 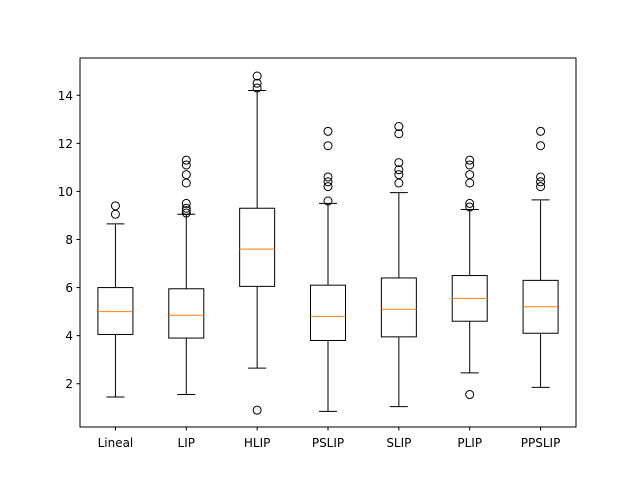 What do you see at coordinates (116, 443) in the screenshot?
I see `x-tick-label: Lineal` at bounding box center [116, 443].